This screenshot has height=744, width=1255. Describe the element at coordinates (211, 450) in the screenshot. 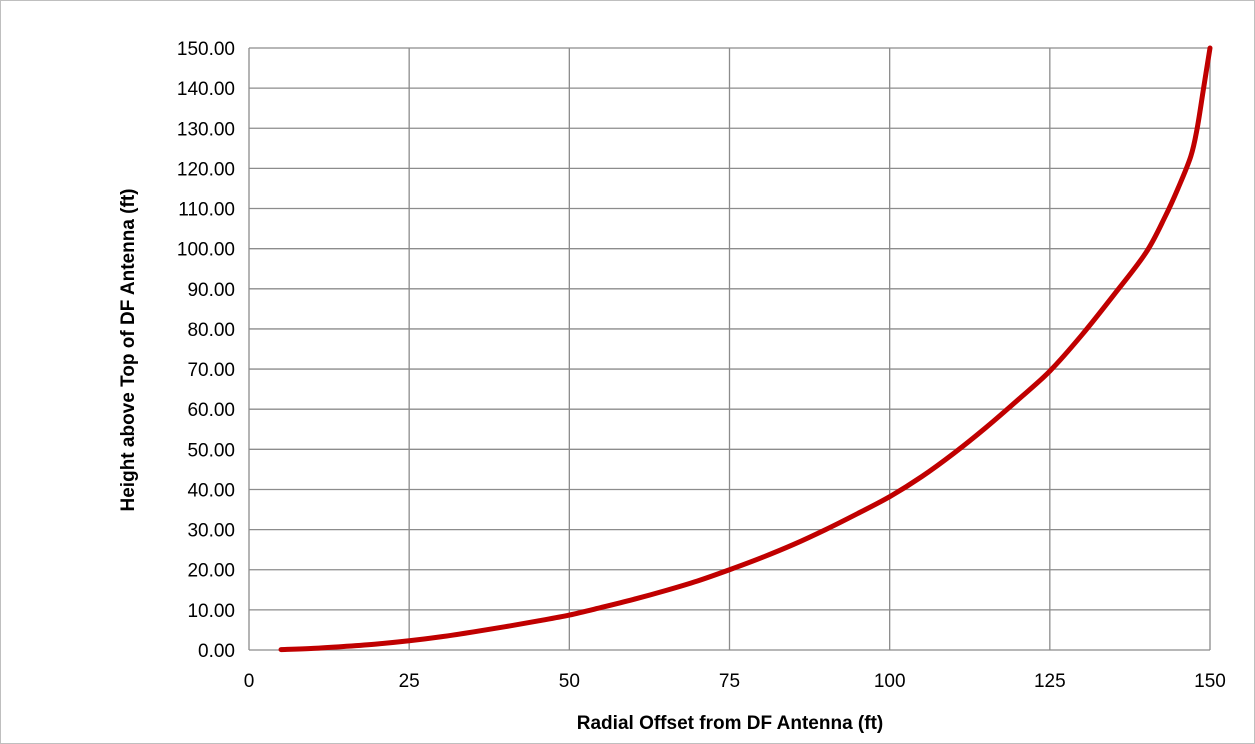

I see `y-tick-label: 50.00` at that location.